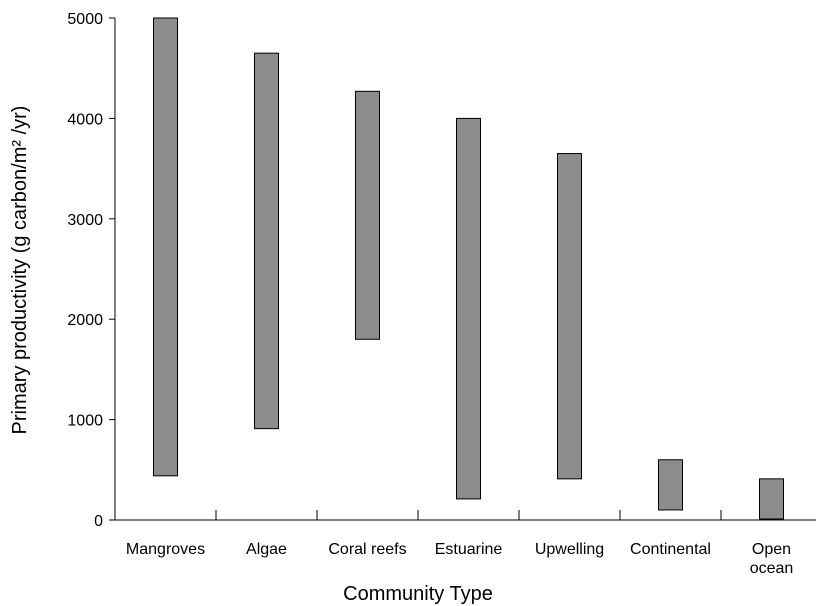 The height and width of the screenshot is (606, 816). Describe the element at coordinates (91, 270) in the screenshot. I see `y-axis: 0 1000 2000 3000 4000 5000` at that location.